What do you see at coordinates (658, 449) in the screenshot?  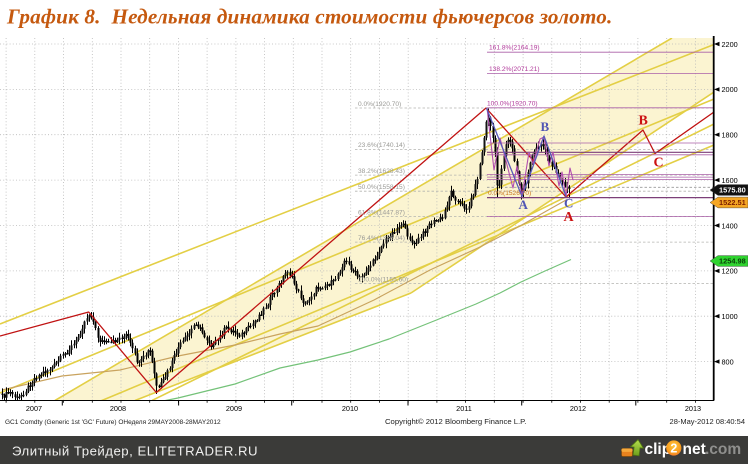 I see `svg-text: clip` at bounding box center [658, 449].